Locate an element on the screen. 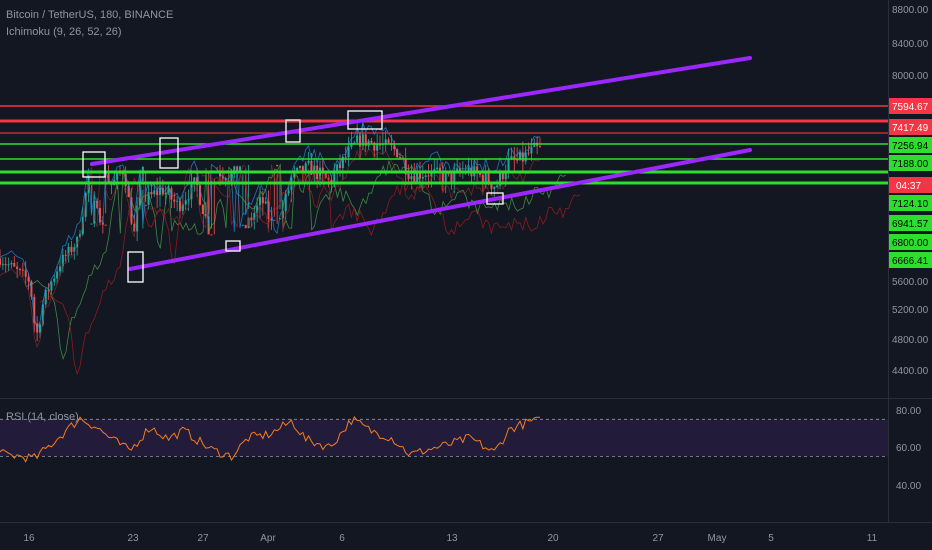  rsi-band-fill is located at coordinates (444, 438).